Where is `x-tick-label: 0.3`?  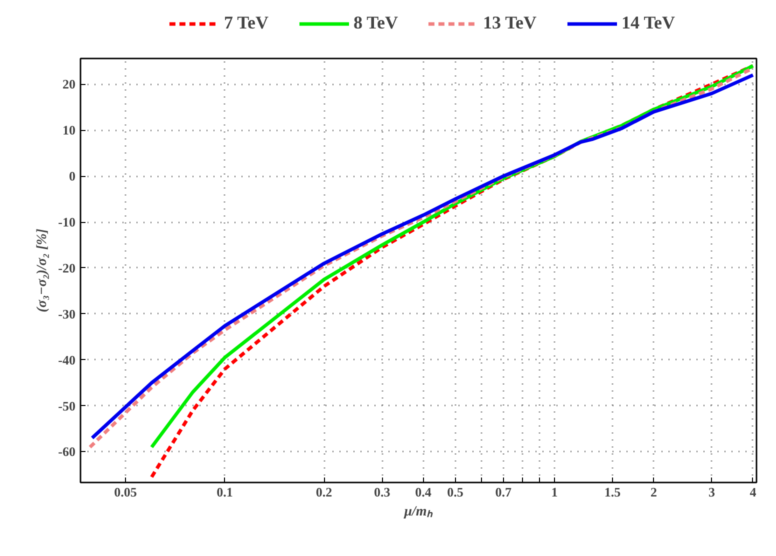
x-tick-label: 0.3 is located at coordinates (382, 492).